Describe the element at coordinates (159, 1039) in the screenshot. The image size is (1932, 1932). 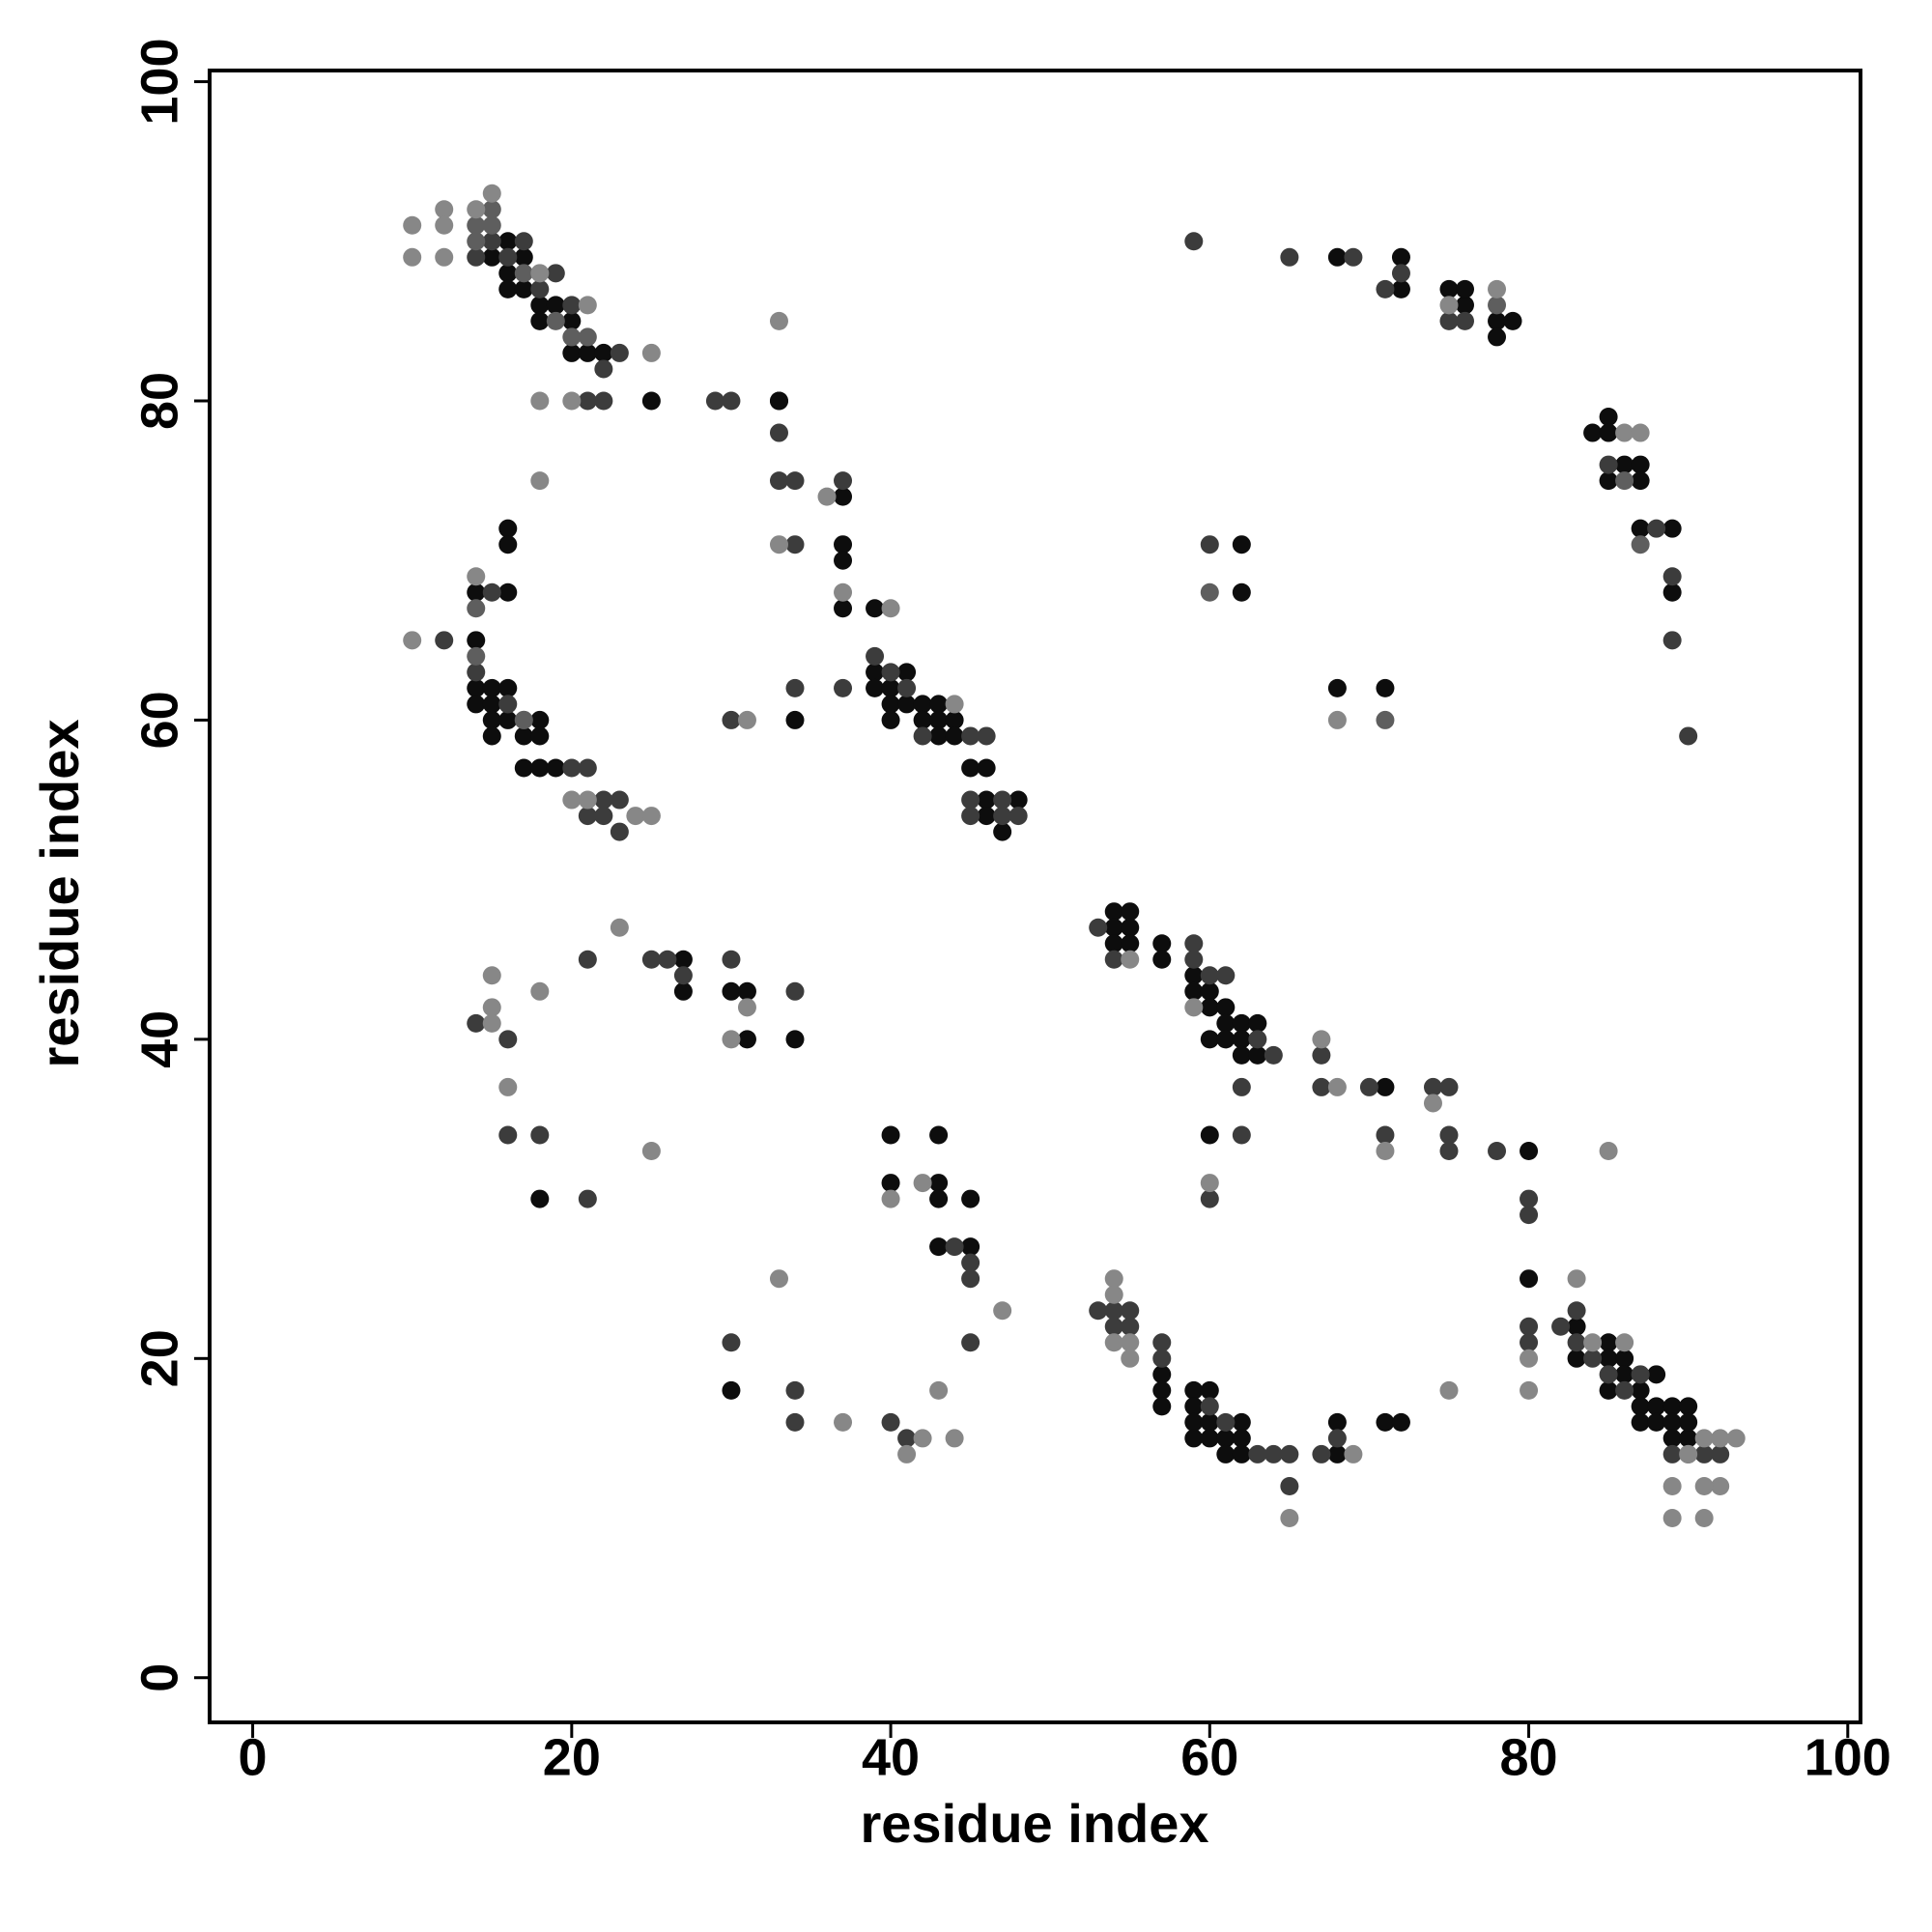
I see `y-tick-label: 40` at that location.